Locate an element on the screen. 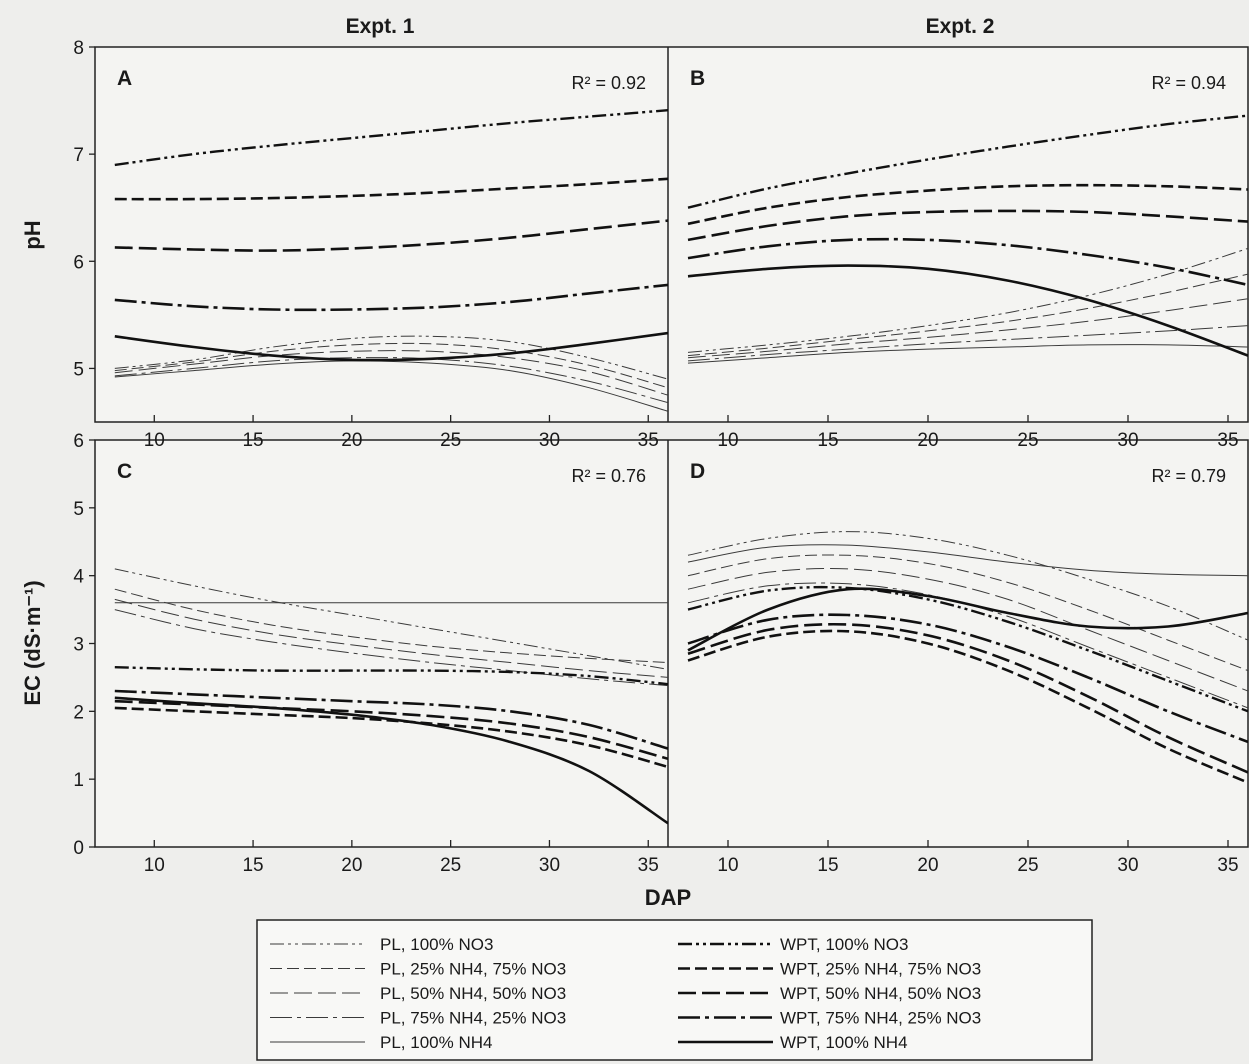 The image size is (1249, 1064). legend-box is located at coordinates (674, 990).